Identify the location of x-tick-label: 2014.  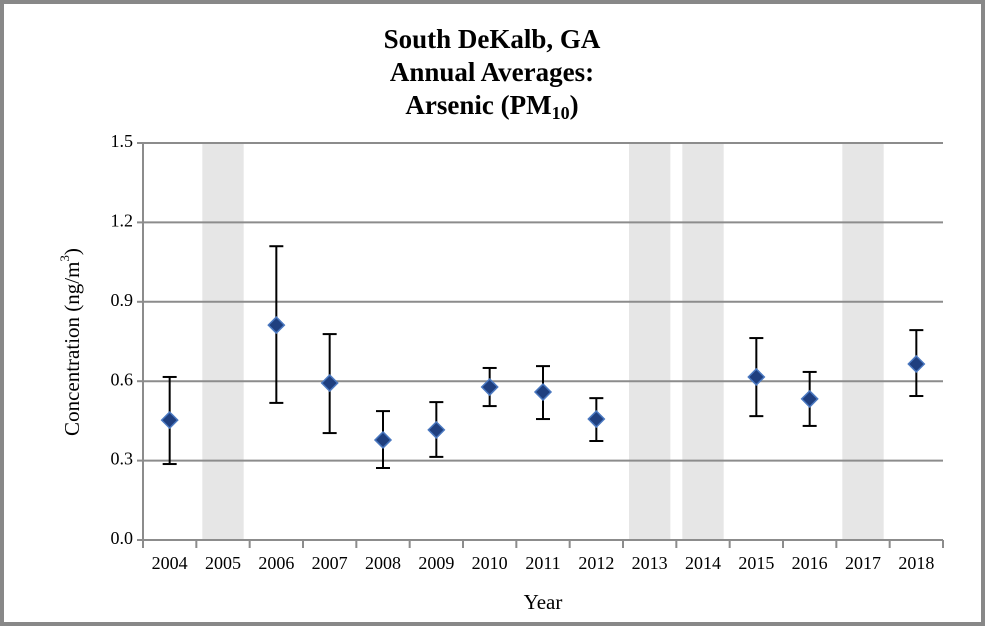
(703, 563).